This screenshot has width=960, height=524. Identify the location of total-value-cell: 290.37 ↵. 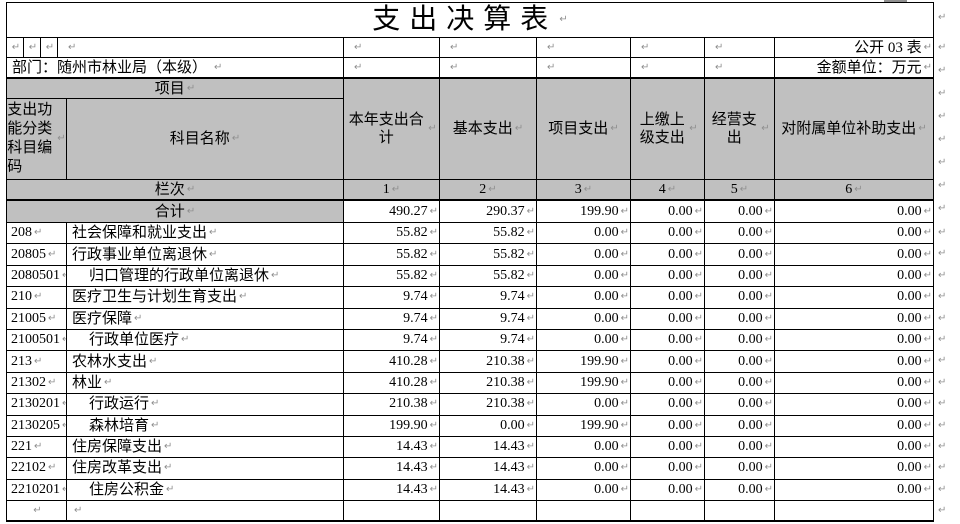
(488, 212).